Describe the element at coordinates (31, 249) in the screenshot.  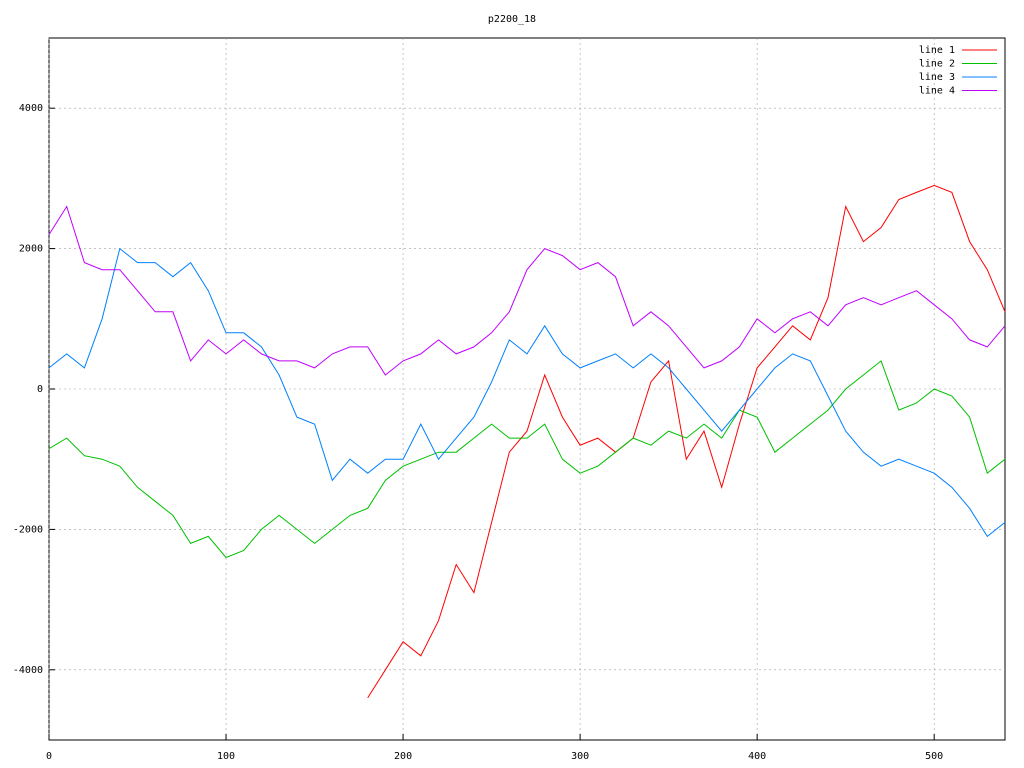
I see `y-tick-label: 2000` at that location.